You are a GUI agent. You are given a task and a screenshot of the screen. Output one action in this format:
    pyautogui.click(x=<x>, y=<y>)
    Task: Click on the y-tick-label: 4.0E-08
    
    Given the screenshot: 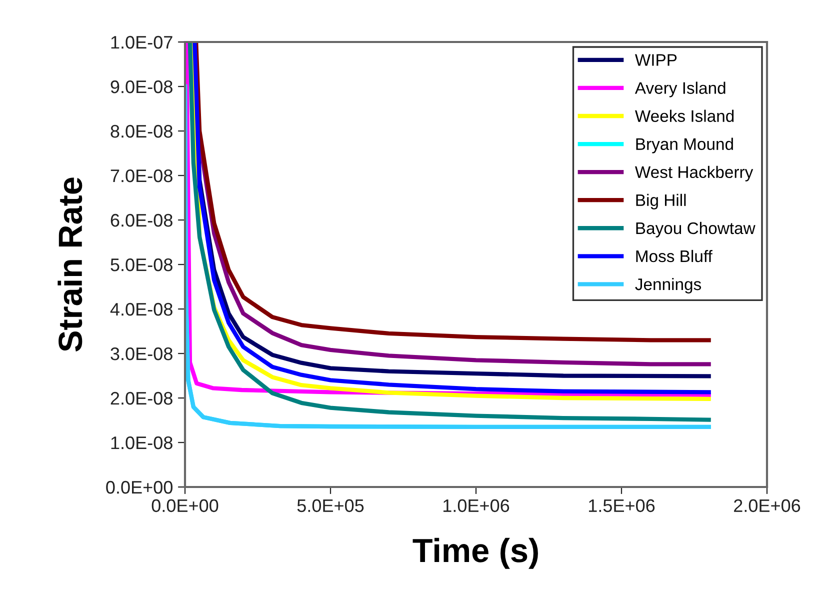 What is the action you would take?
    pyautogui.click(x=141, y=309)
    